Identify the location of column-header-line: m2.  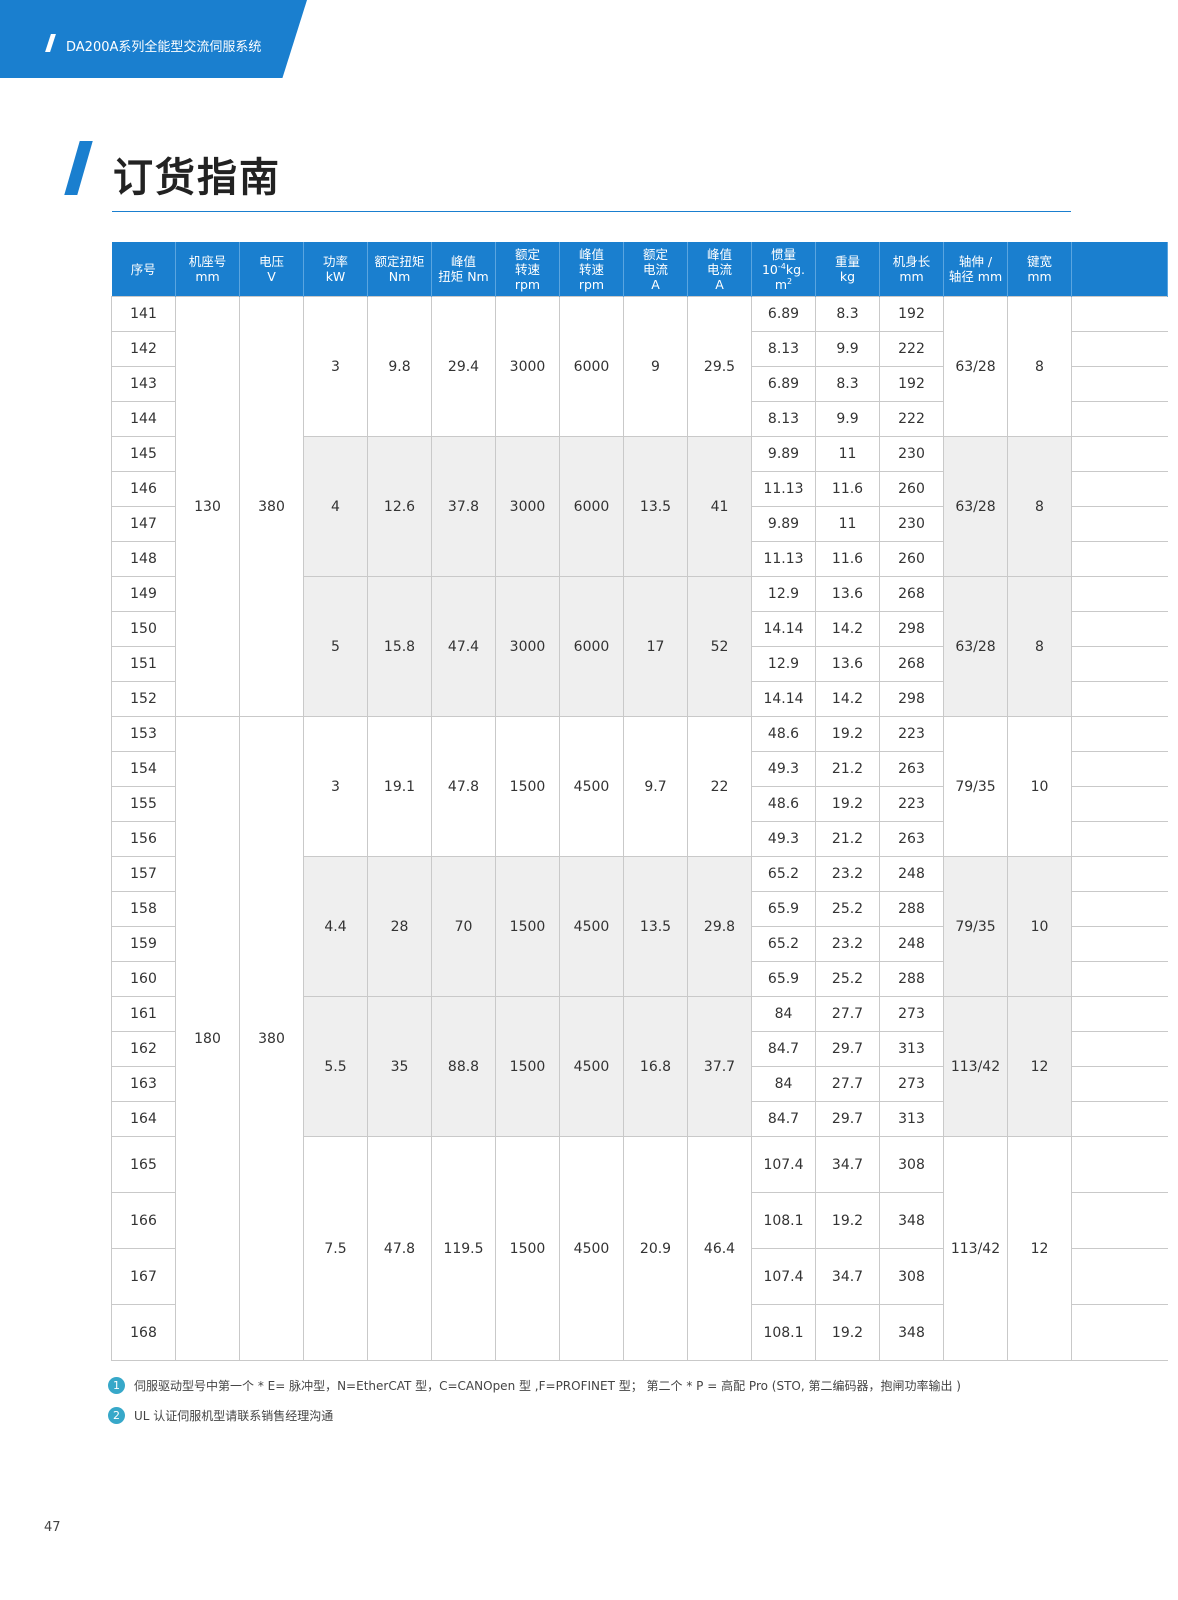
(783, 284).